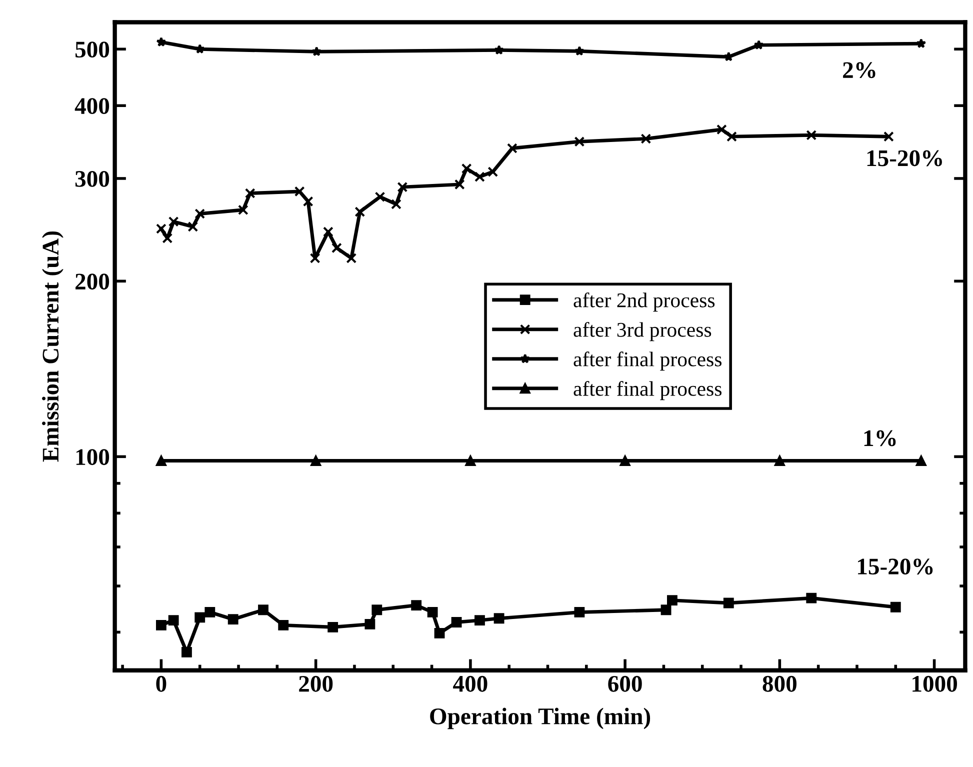 The height and width of the screenshot is (767, 973). What do you see at coordinates (93, 282) in the screenshot?
I see `y-tick-label: 200` at bounding box center [93, 282].